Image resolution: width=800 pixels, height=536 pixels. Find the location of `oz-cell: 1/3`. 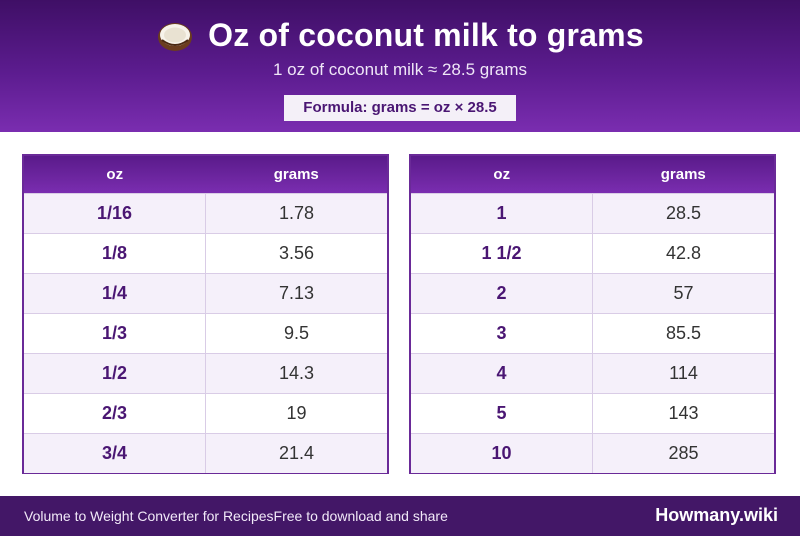

oz-cell: 1/3 is located at coordinates (115, 333).